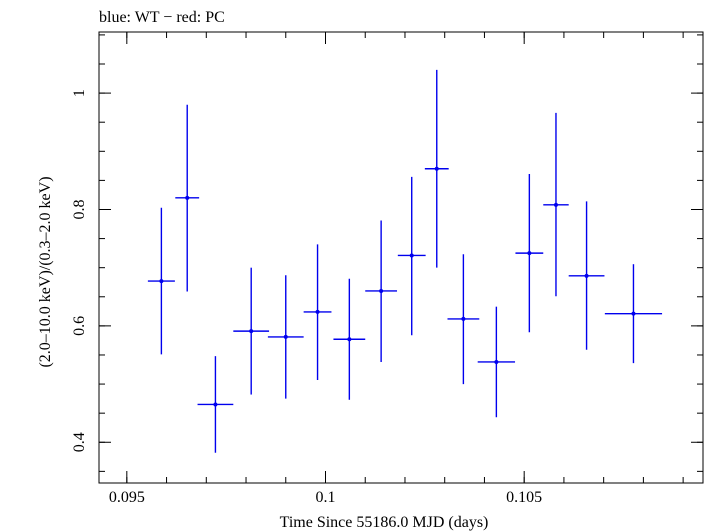 The height and width of the screenshot is (532, 705). What do you see at coordinates (162, 17) in the screenshot?
I see `chart-title: blue: WT − red: PC` at bounding box center [162, 17].